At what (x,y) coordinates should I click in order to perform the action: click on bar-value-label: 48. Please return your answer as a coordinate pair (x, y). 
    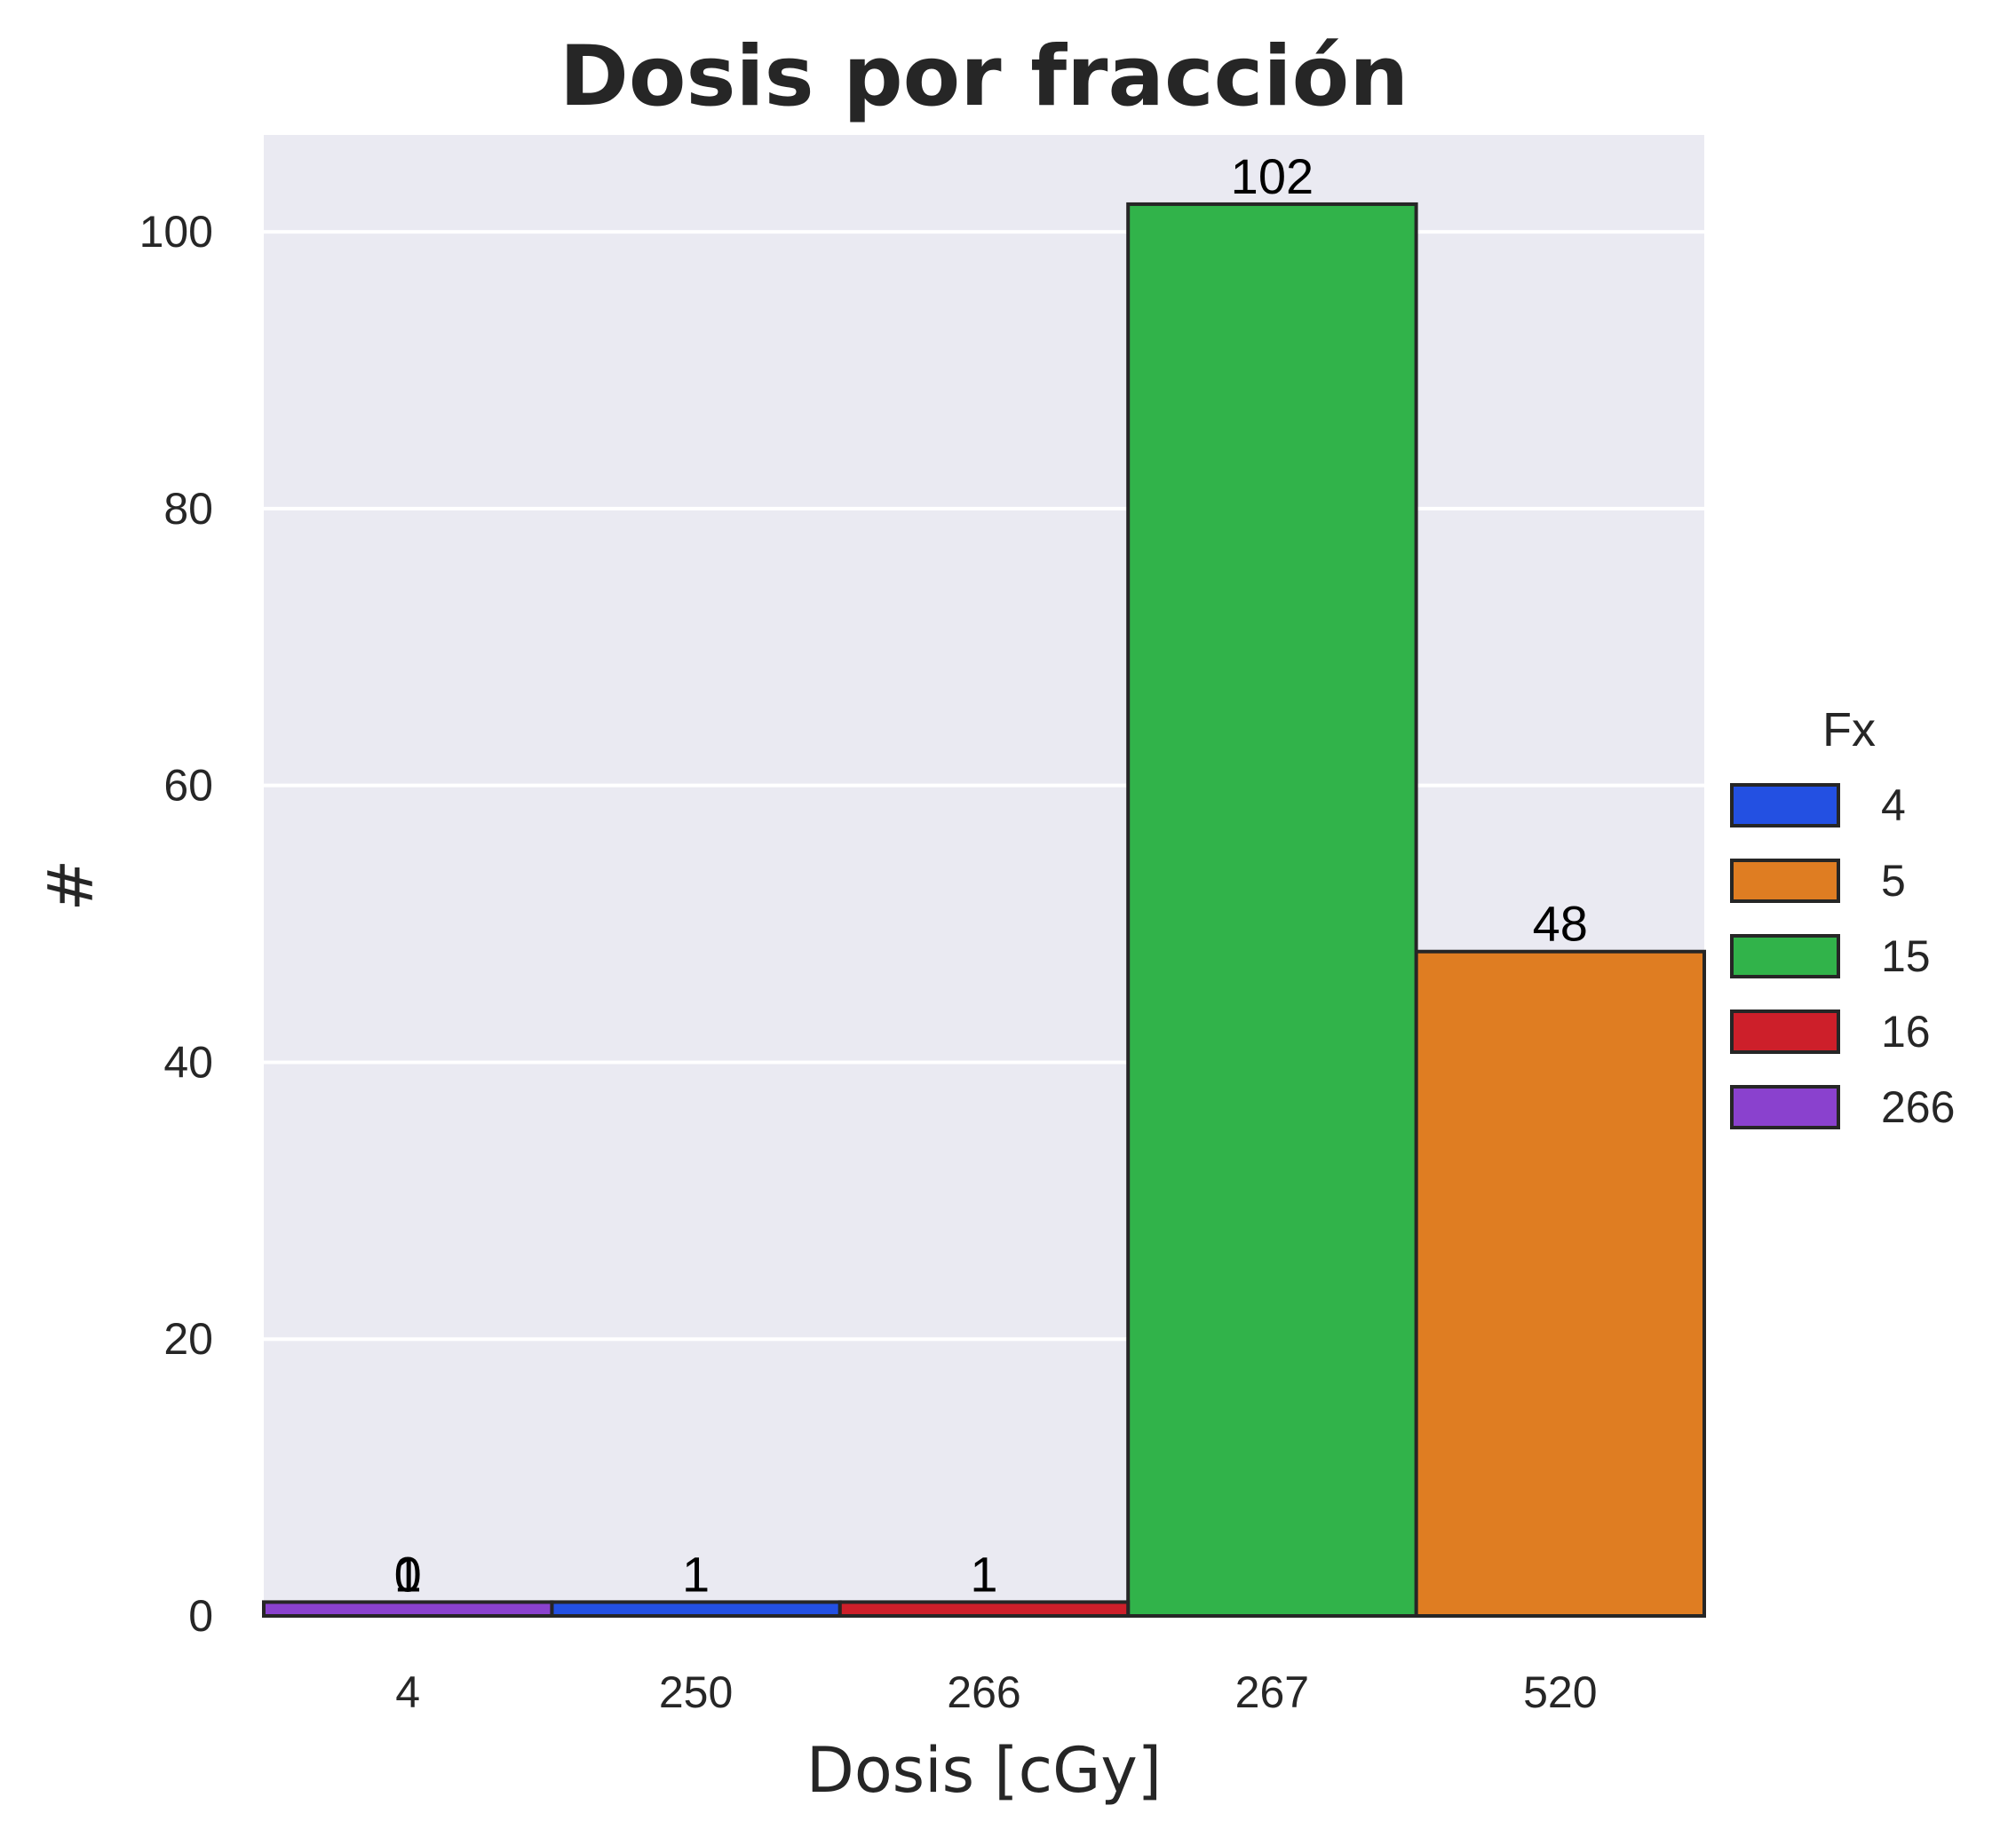
    Looking at the image, I should click on (1560, 924).